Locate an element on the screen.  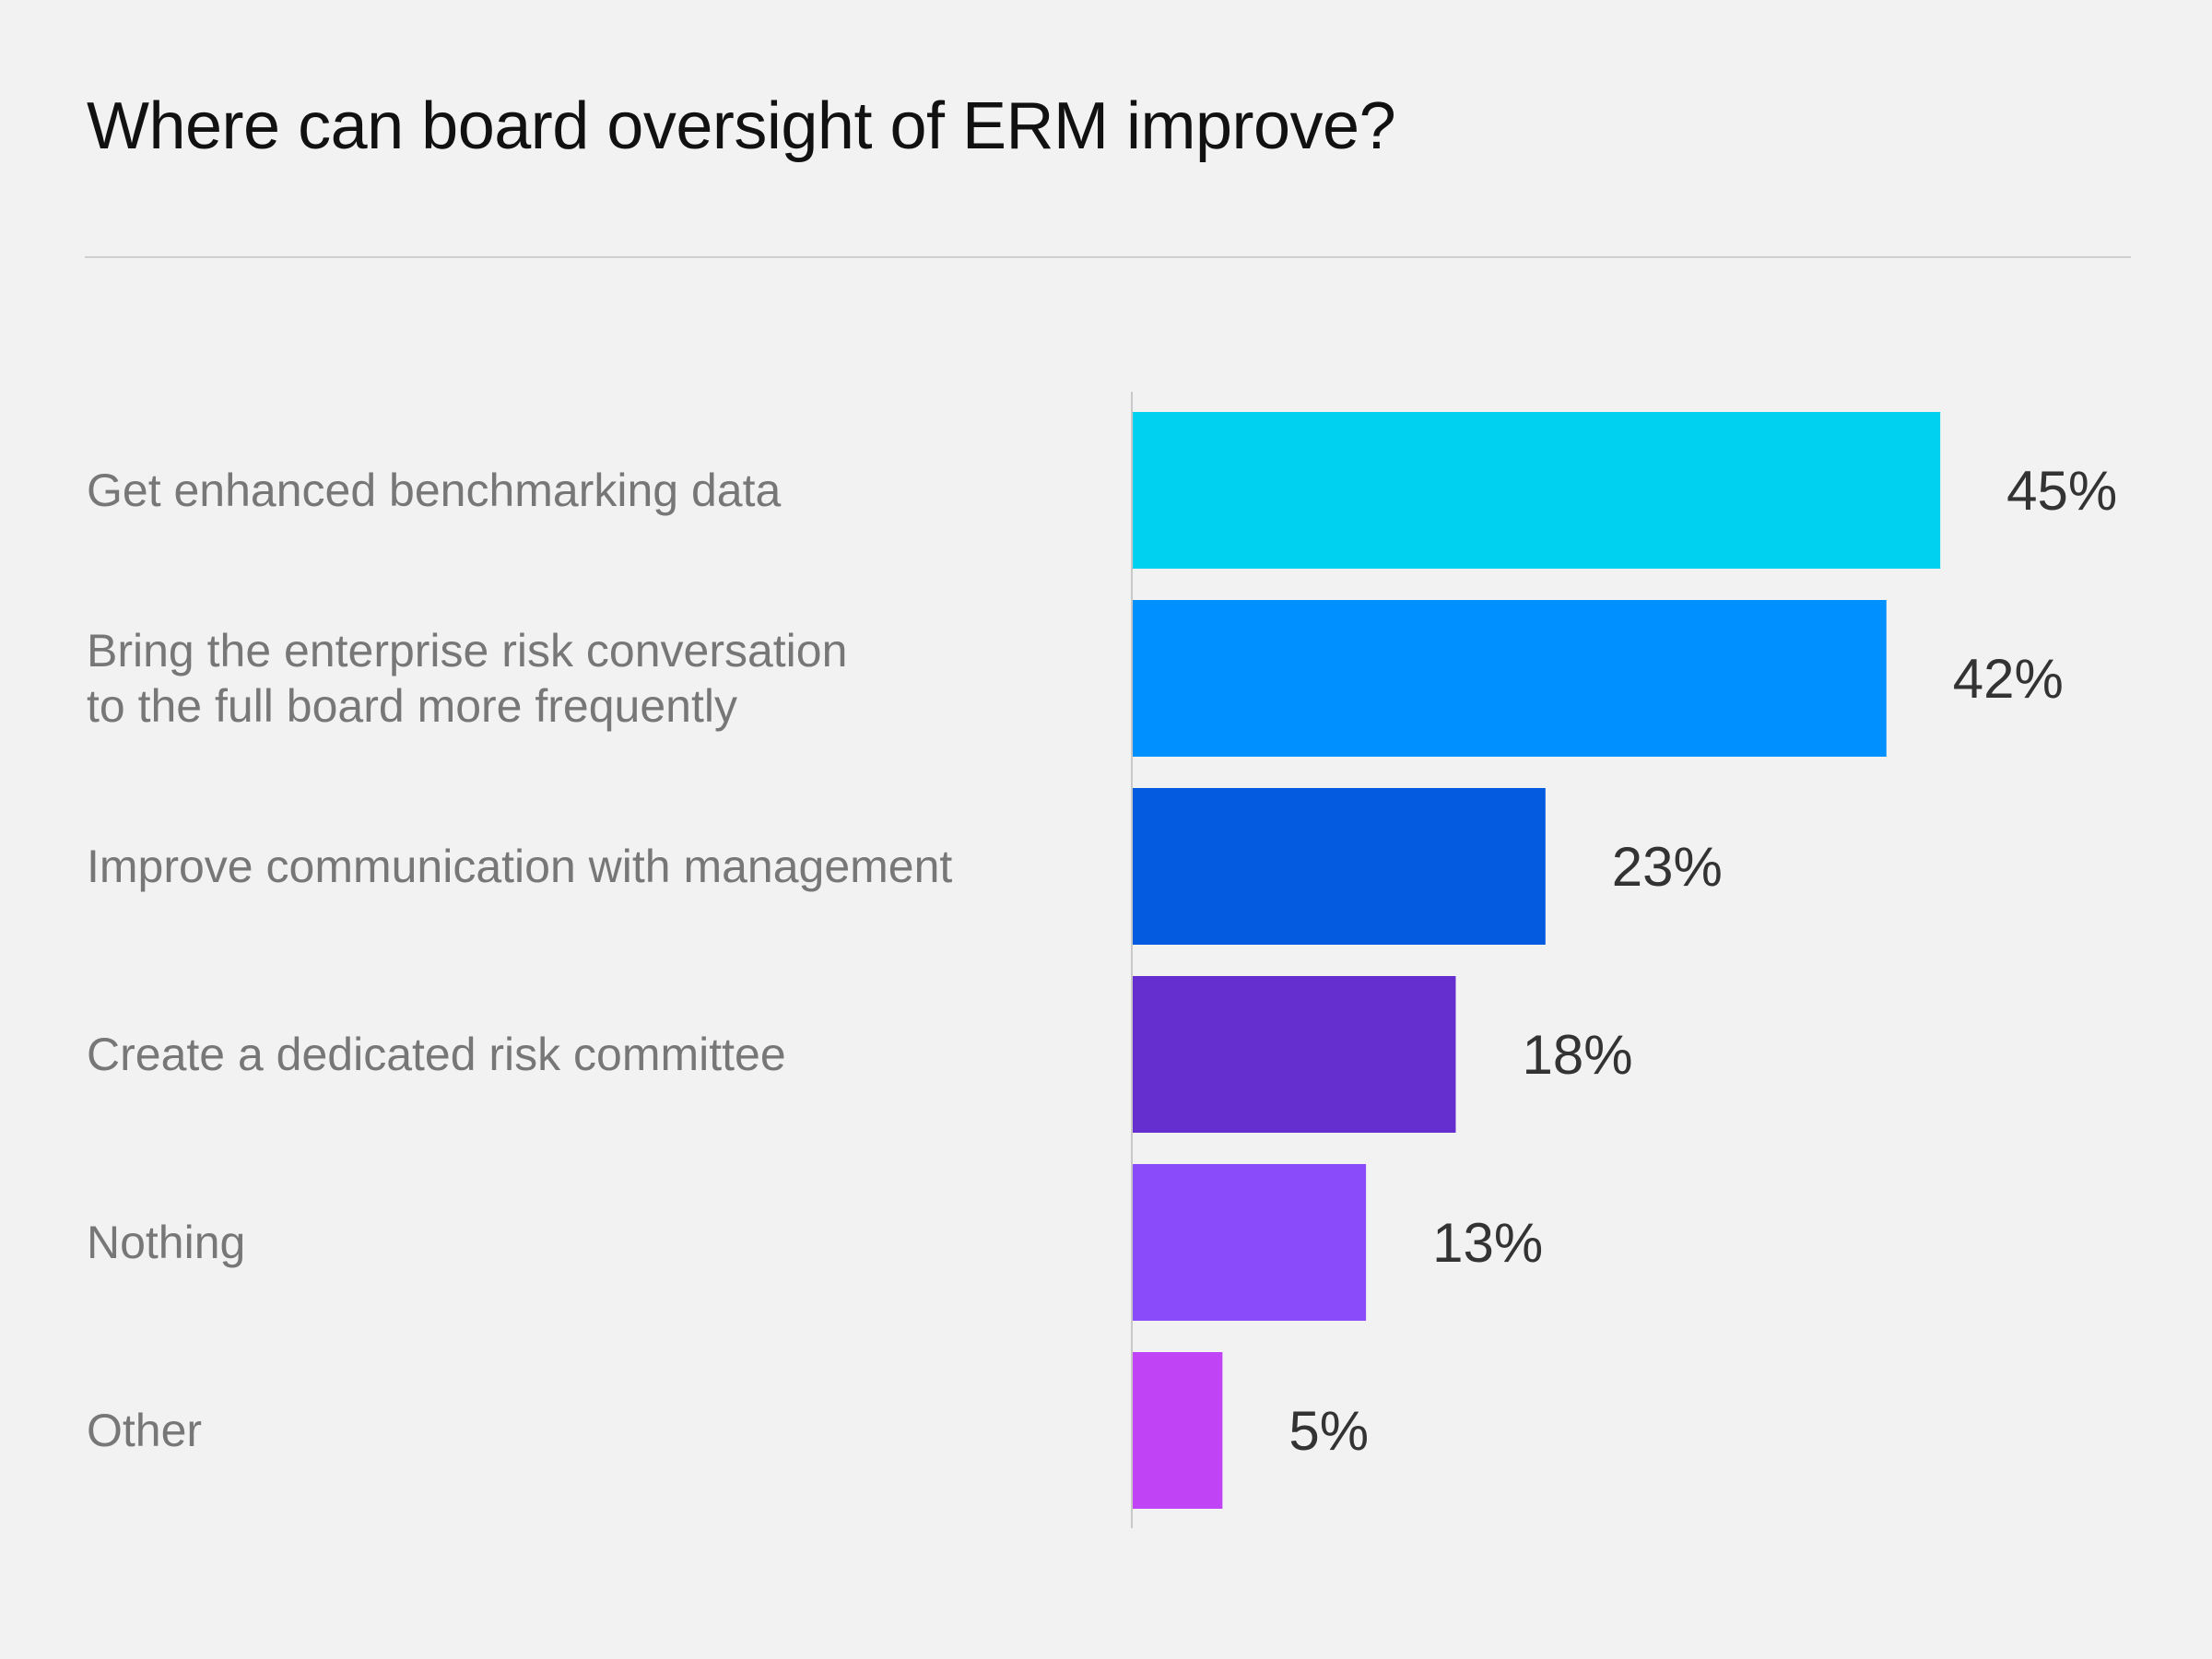
data-label: 18% is located at coordinates (1577, 1055).